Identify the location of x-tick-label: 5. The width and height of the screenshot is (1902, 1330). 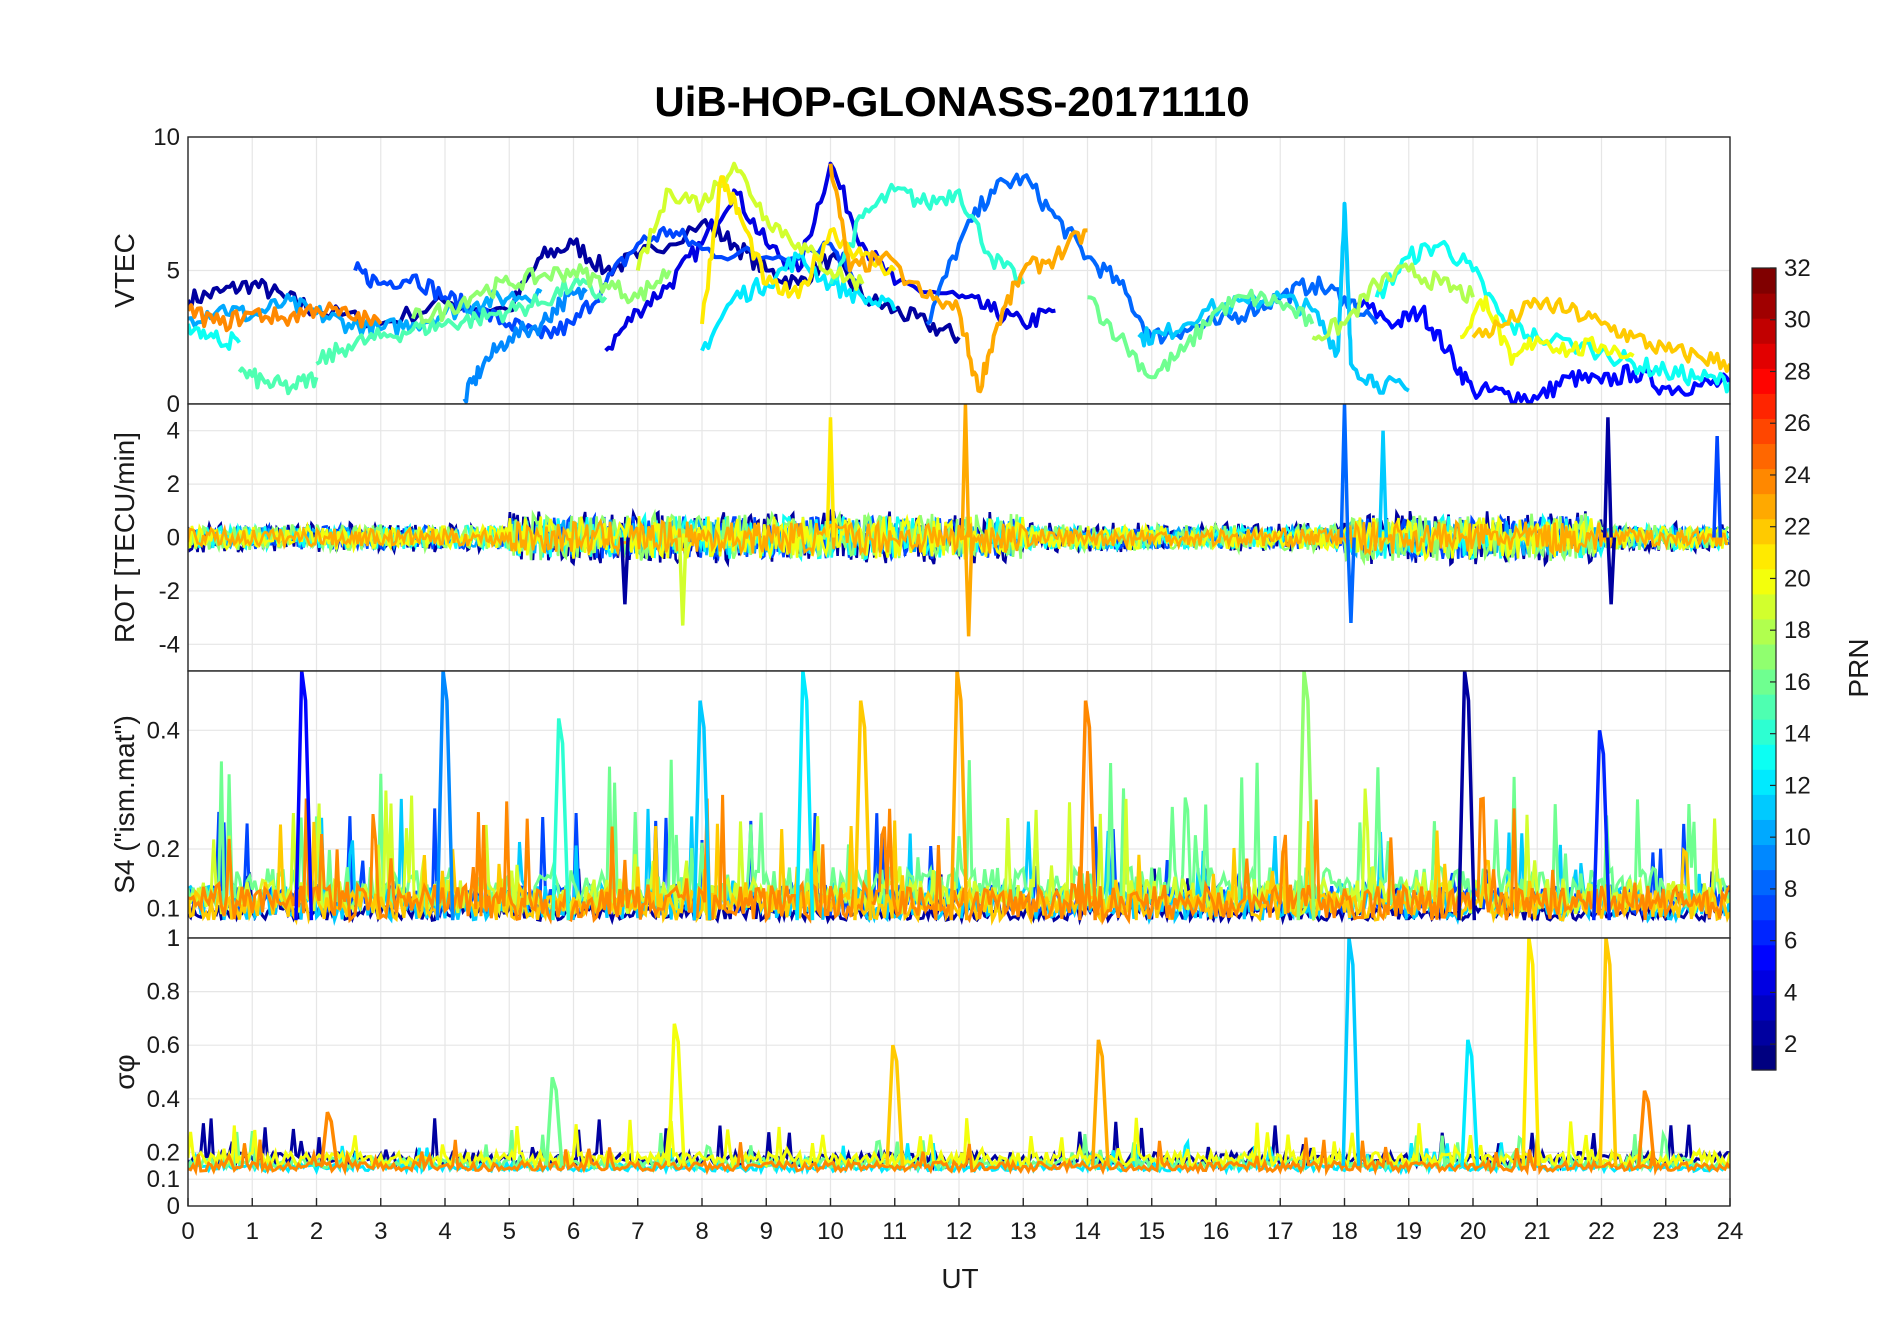
(509, 1231).